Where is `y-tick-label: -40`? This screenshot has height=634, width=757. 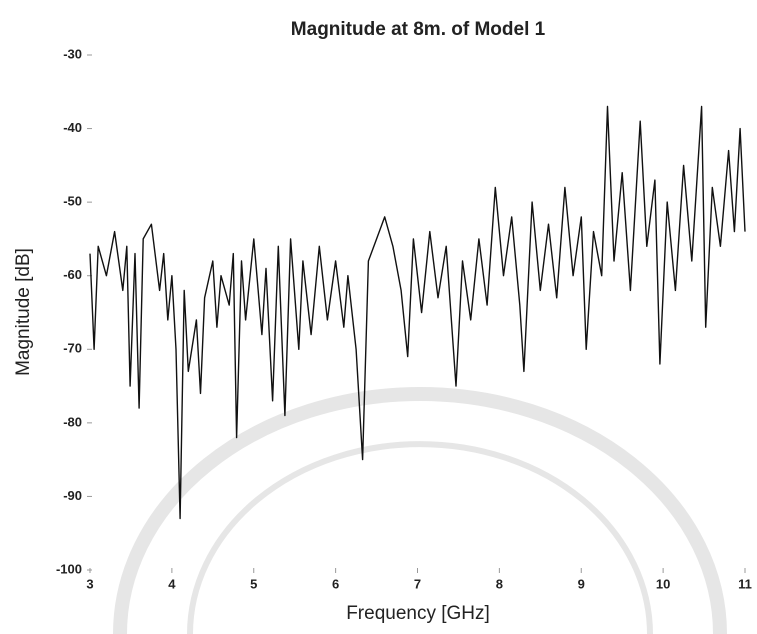
y-tick-label: -40 is located at coordinates (72, 127).